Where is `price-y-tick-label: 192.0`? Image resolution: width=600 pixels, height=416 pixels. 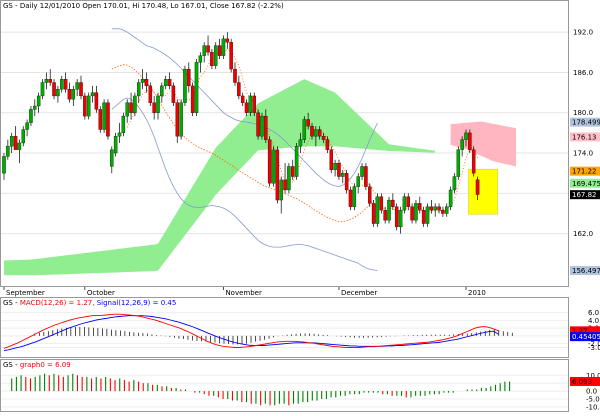
price-y-tick-label: 192.0 is located at coordinates (583, 33).